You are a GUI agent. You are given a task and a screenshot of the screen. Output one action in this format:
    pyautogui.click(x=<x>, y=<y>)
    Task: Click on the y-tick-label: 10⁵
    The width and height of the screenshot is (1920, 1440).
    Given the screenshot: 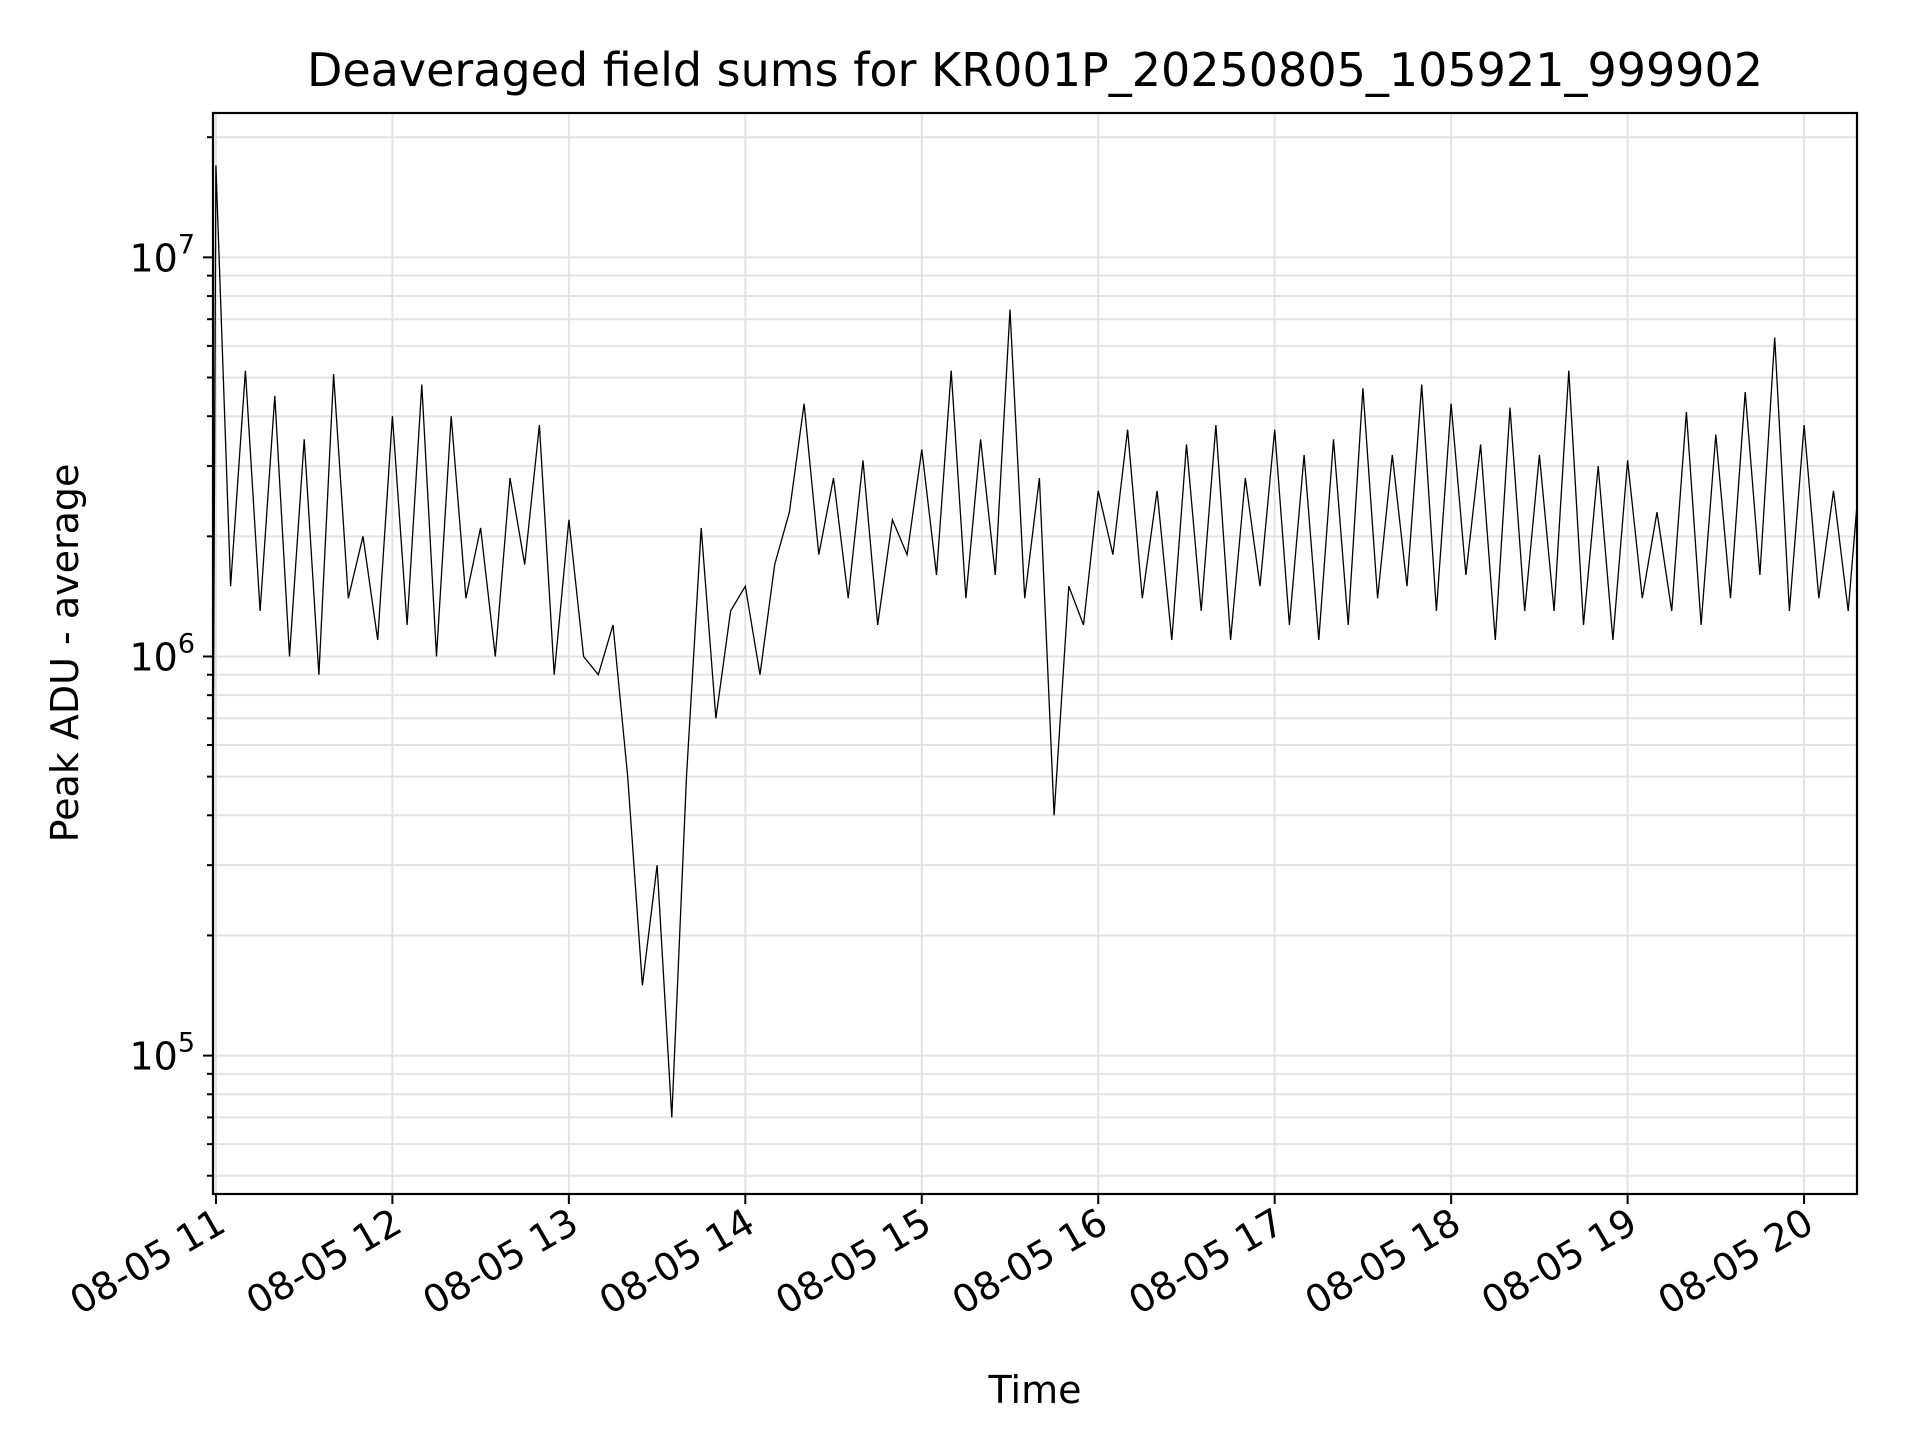 What is the action you would take?
    pyautogui.click(x=162, y=1053)
    